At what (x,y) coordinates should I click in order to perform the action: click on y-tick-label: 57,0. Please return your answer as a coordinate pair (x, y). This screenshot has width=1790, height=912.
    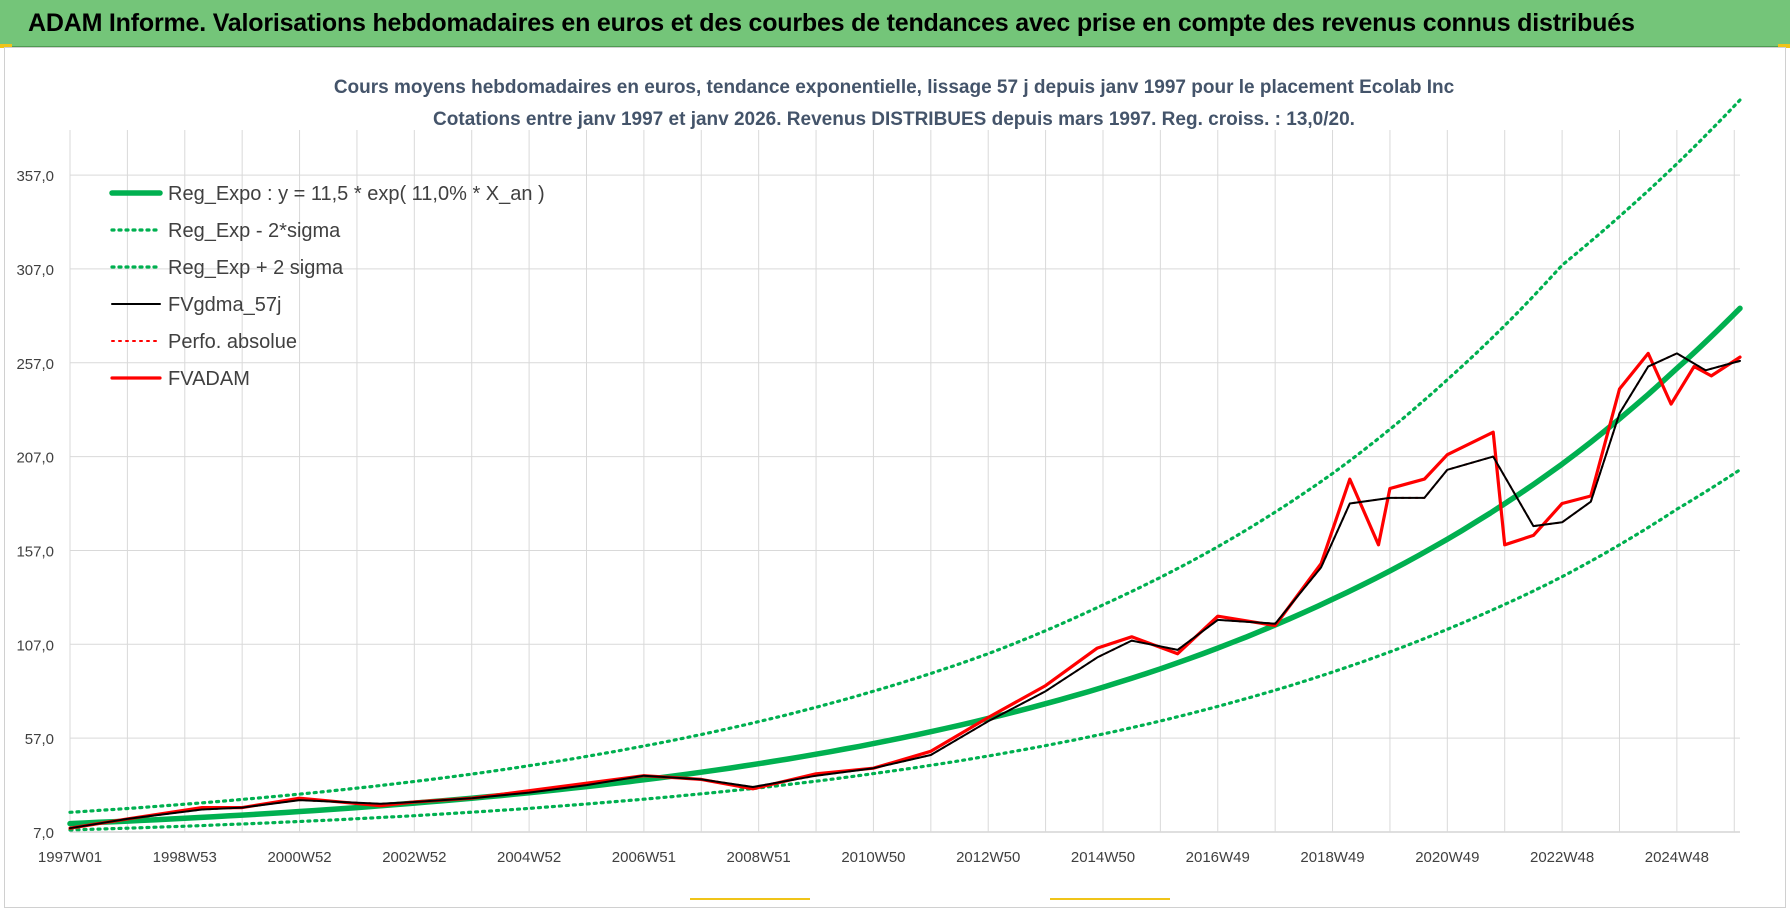
    Looking at the image, I should click on (39, 739).